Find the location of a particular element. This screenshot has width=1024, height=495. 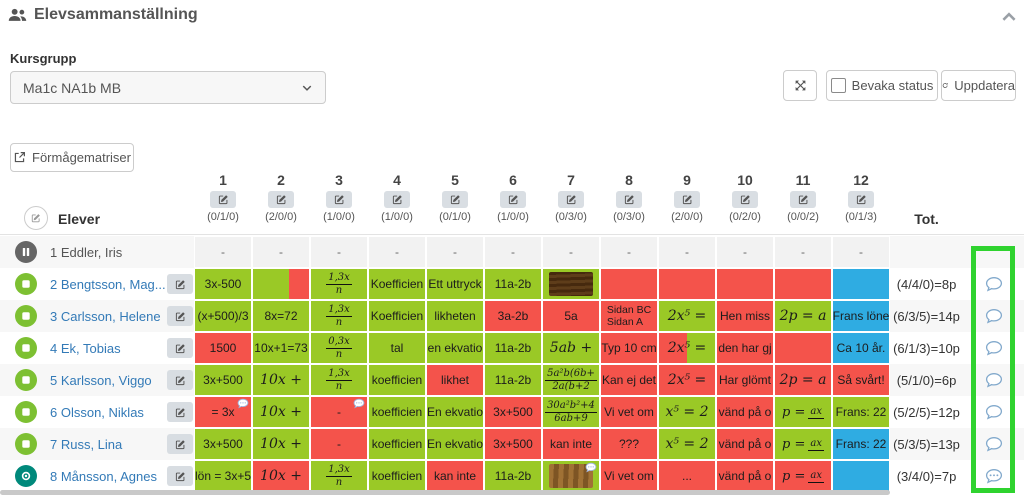

student-name: 4 Ek, Tobias is located at coordinates (85, 348).